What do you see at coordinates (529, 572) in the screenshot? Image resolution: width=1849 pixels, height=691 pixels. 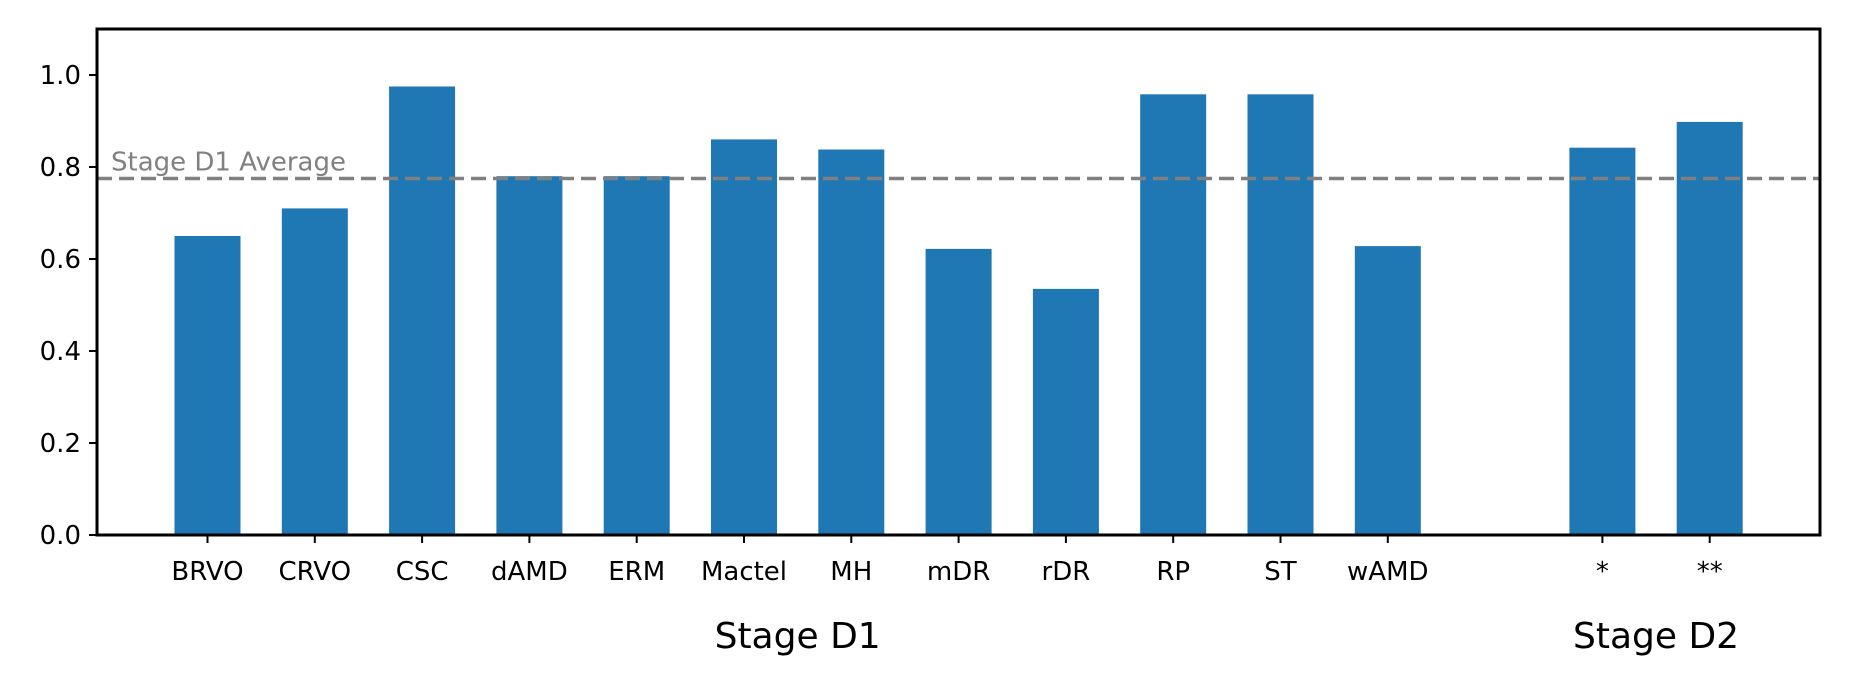 I see `x-tick-label-damd: dAMD` at bounding box center [529, 572].